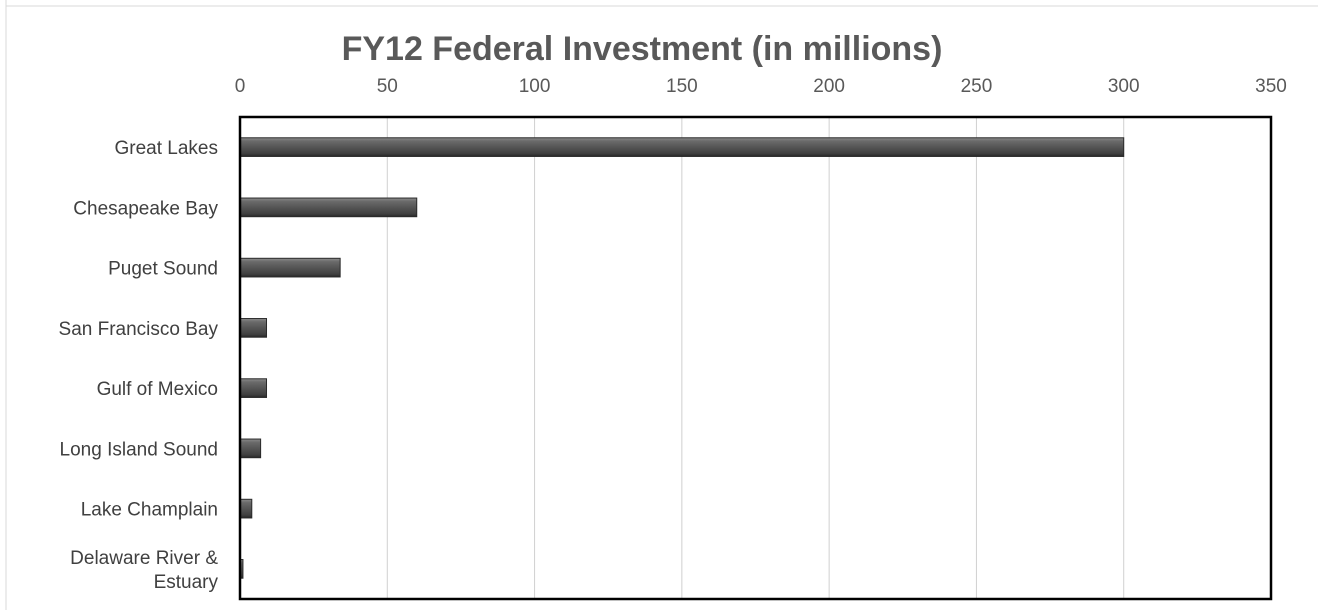 The image size is (1318, 610). Describe the element at coordinates (139, 329) in the screenshot. I see `category-label: San Francisco Bay` at that location.